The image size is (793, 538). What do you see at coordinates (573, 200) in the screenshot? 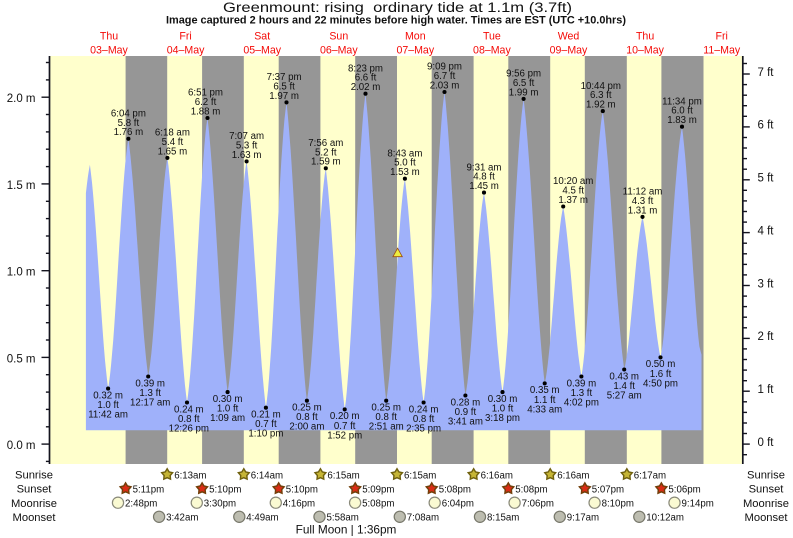
I see `svg-text: 1.37 m` at bounding box center [573, 200].